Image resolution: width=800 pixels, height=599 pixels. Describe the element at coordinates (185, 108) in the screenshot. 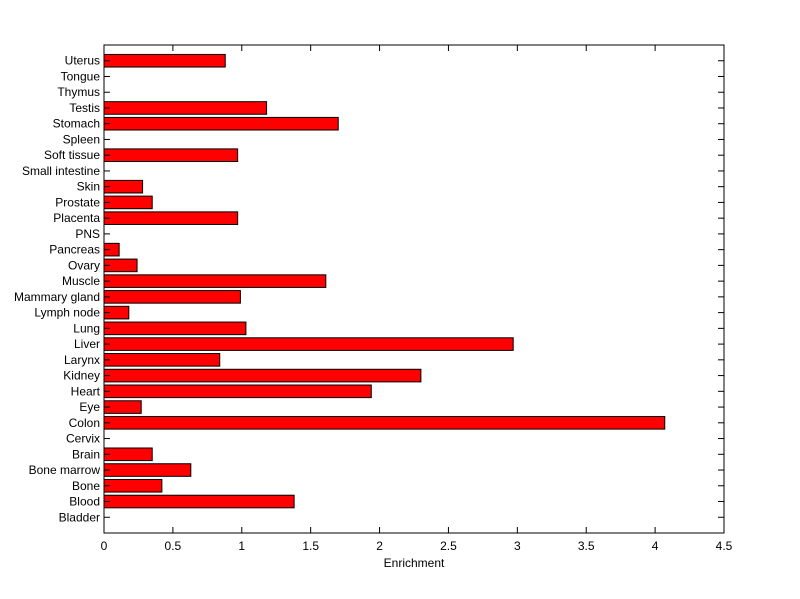

I see `bar-testis` at that location.